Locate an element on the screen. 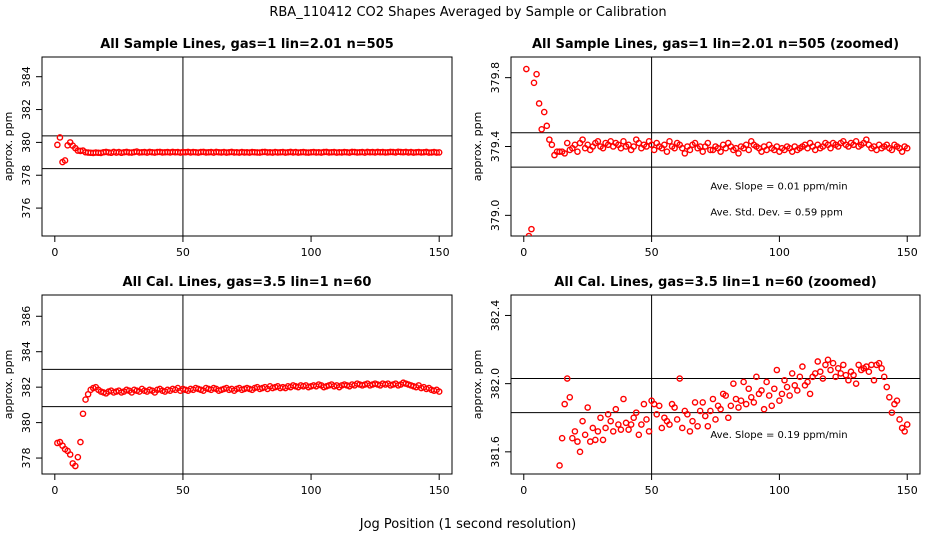 This screenshot has width=936, height=540. plot-frame is located at coordinates (247, 384).